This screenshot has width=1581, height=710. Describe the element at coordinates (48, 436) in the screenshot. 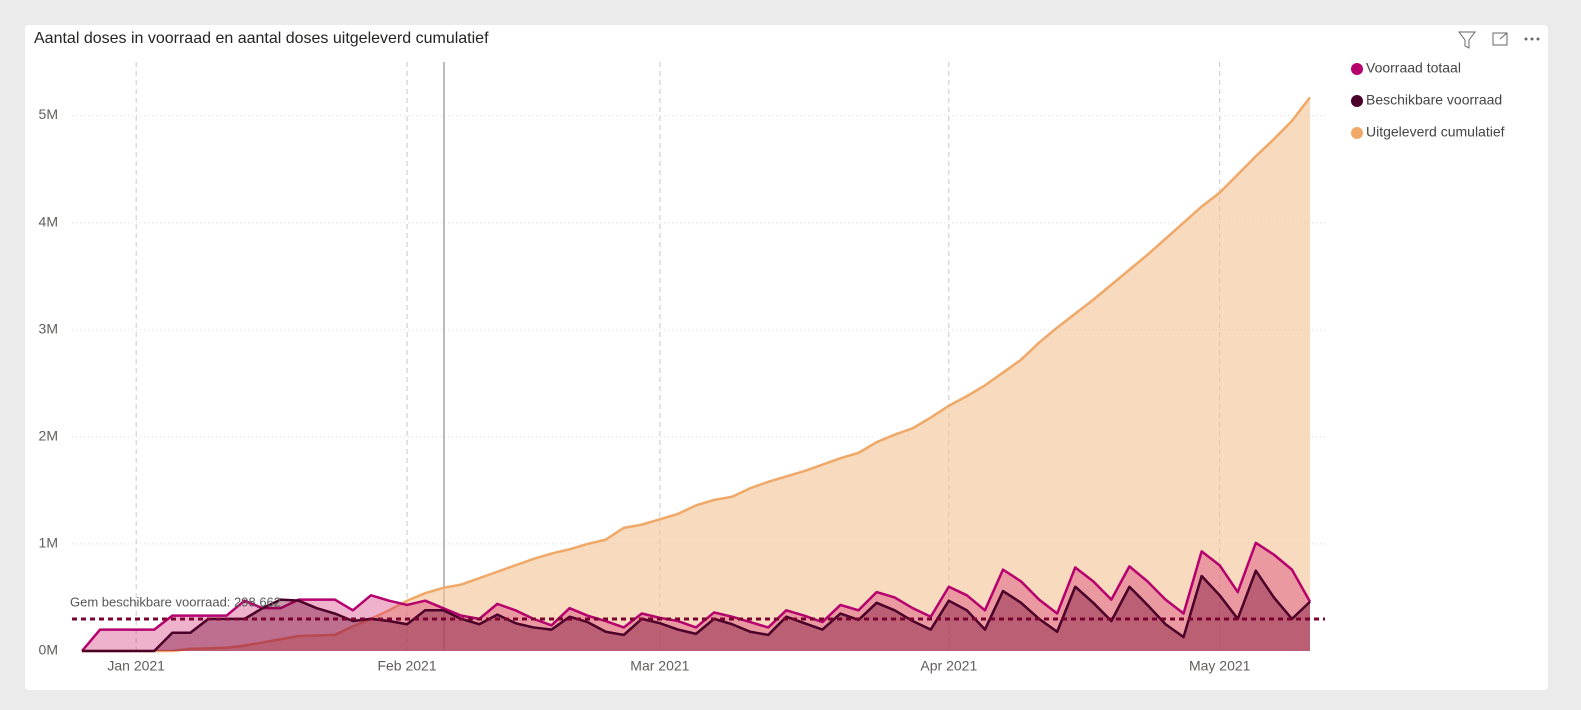

I see `y-tick-label: 2M` at that location.